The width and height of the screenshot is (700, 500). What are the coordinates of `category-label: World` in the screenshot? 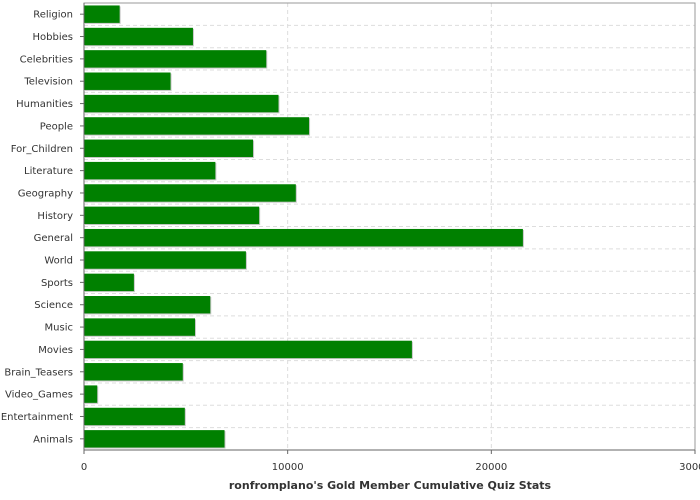 It's located at (58, 261).